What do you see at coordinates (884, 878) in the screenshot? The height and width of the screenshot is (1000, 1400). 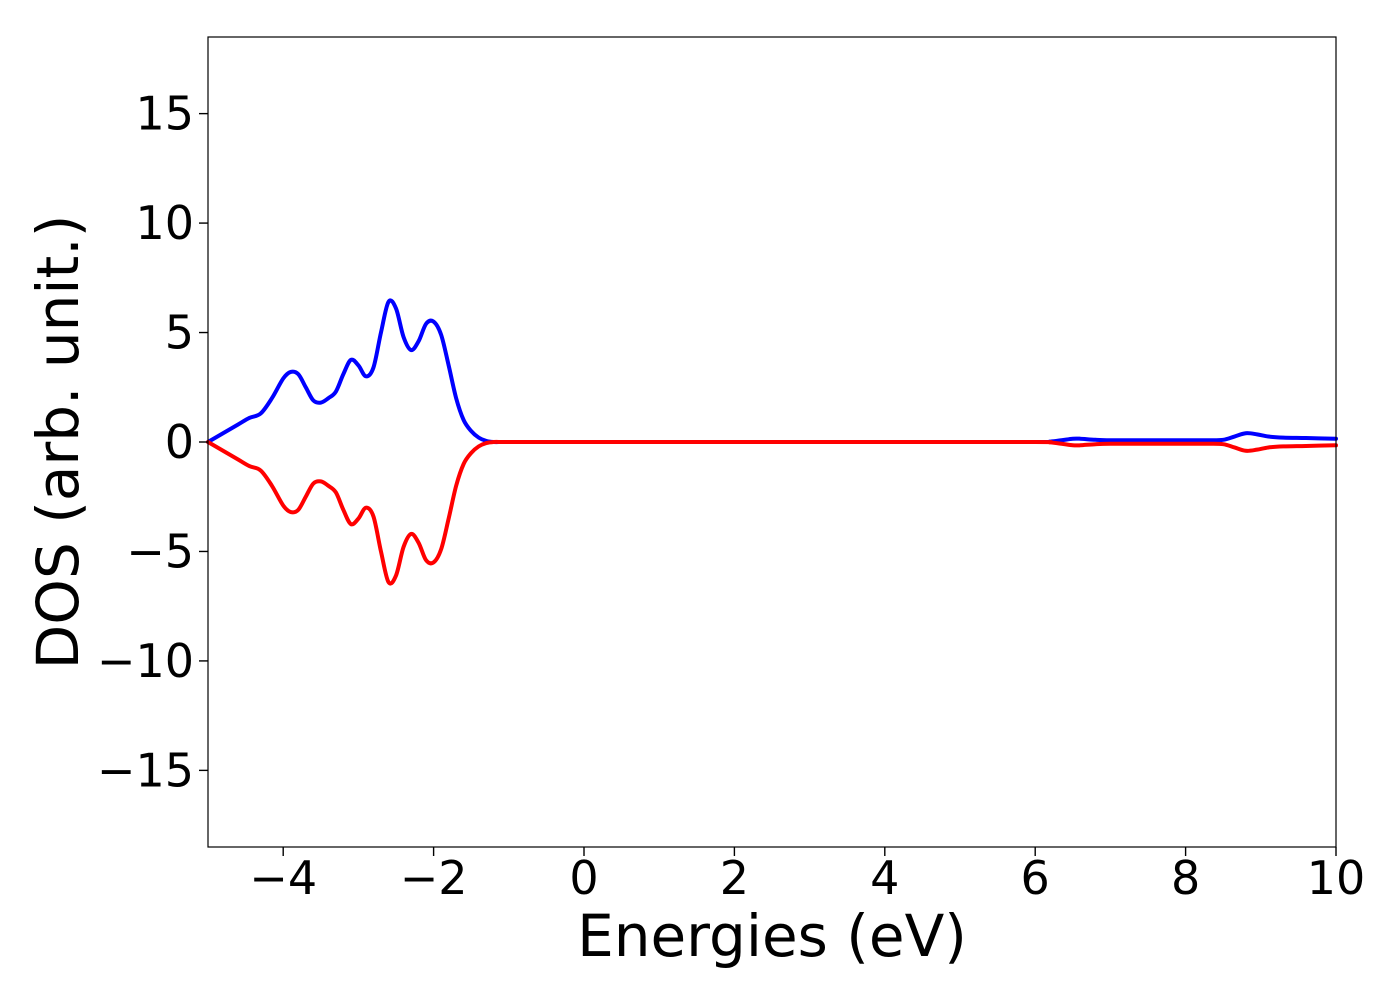 I see `x-tick-label: 4` at bounding box center [884, 878].